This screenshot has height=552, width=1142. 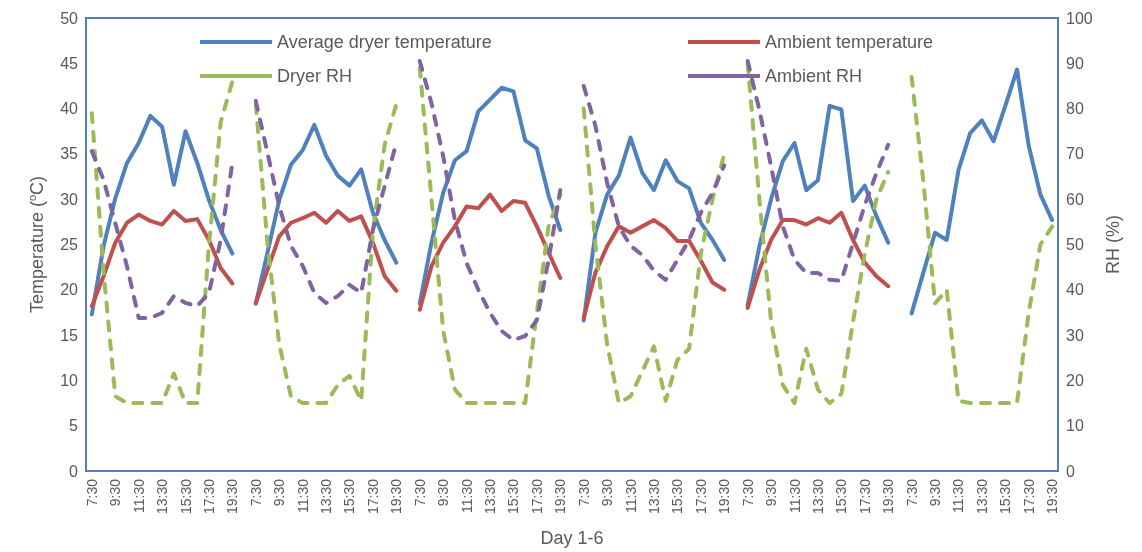 What do you see at coordinates (69, 154) in the screenshot?
I see `y-tick-label: 35` at bounding box center [69, 154].